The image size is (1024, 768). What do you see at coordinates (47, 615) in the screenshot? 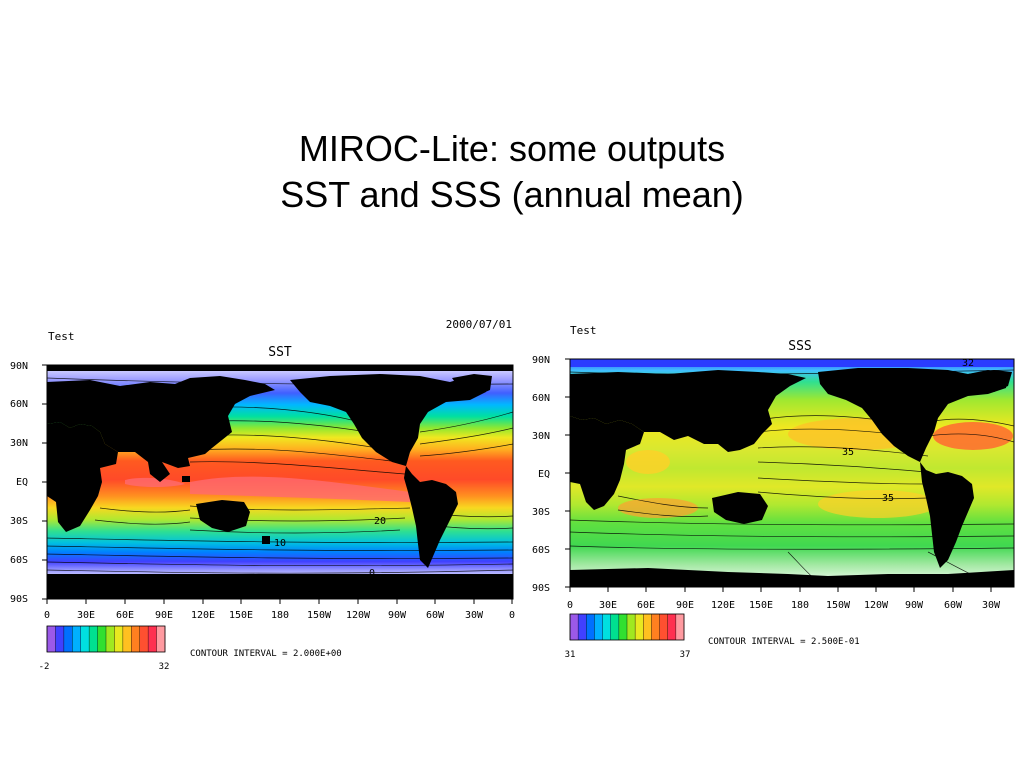
I see `sst-lon-0: 0` at bounding box center [47, 615].